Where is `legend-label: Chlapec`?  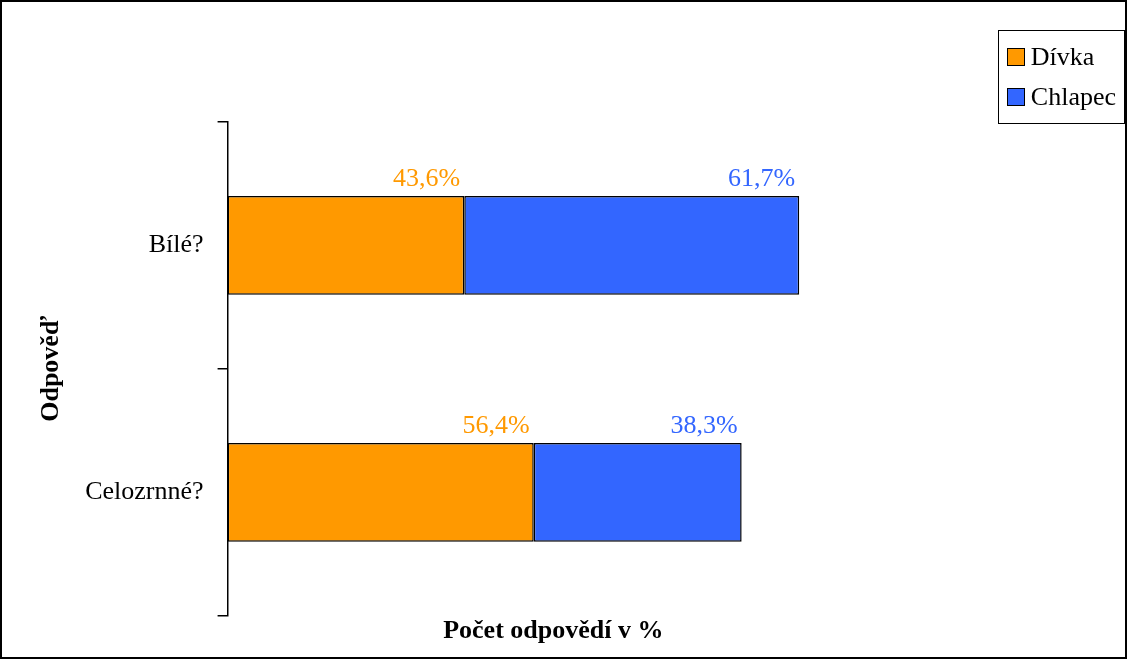
legend-label: Chlapec is located at coordinates (1072, 97).